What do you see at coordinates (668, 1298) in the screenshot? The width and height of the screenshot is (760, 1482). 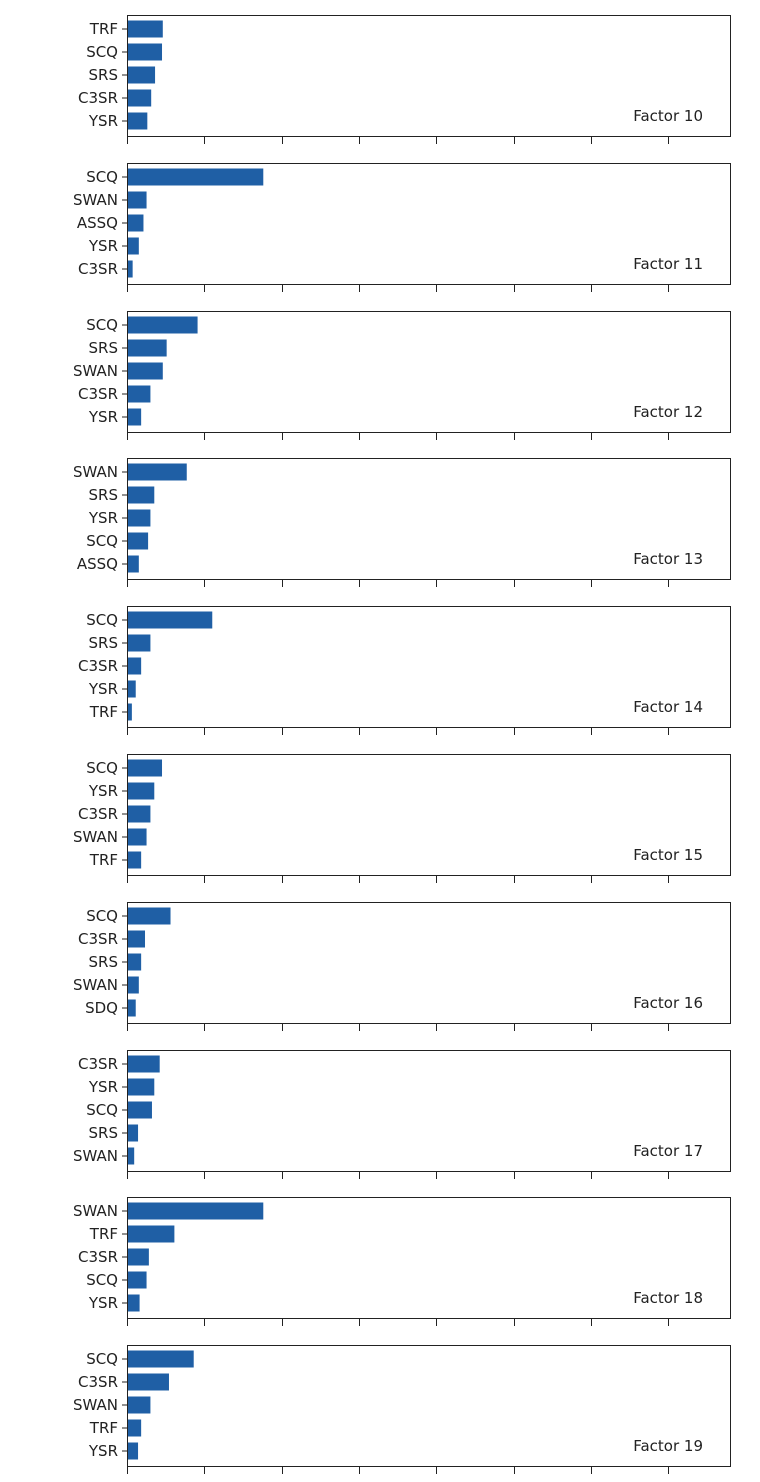 I see `factor-annotation: Factor 18` at bounding box center [668, 1298].